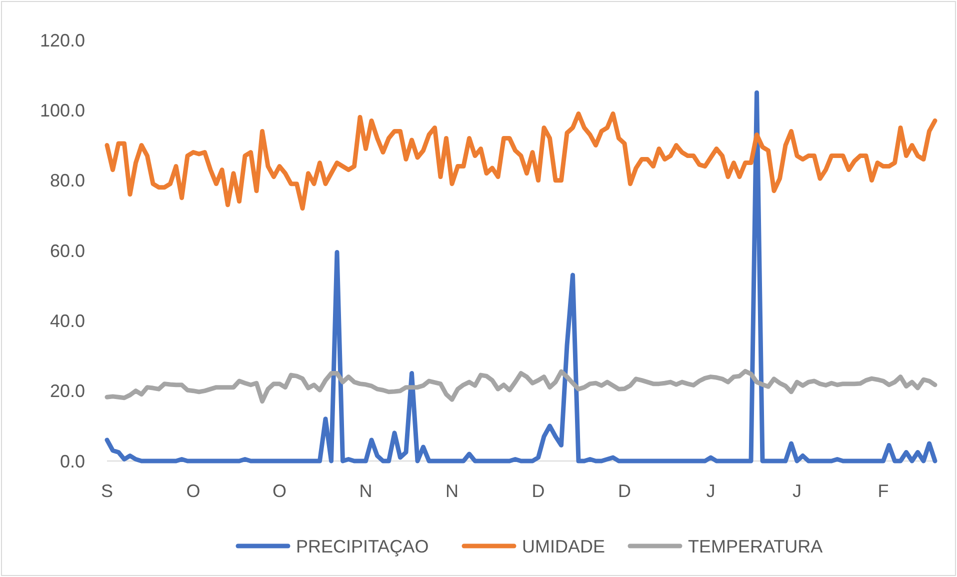 The height and width of the screenshot is (577, 957). What do you see at coordinates (67, 391) in the screenshot?
I see `y-tick-label: 20.0` at bounding box center [67, 391].